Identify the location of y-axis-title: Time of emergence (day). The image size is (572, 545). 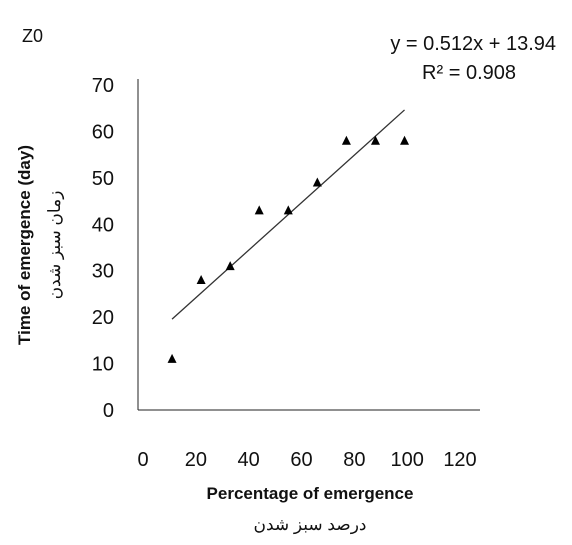
(24, 245).